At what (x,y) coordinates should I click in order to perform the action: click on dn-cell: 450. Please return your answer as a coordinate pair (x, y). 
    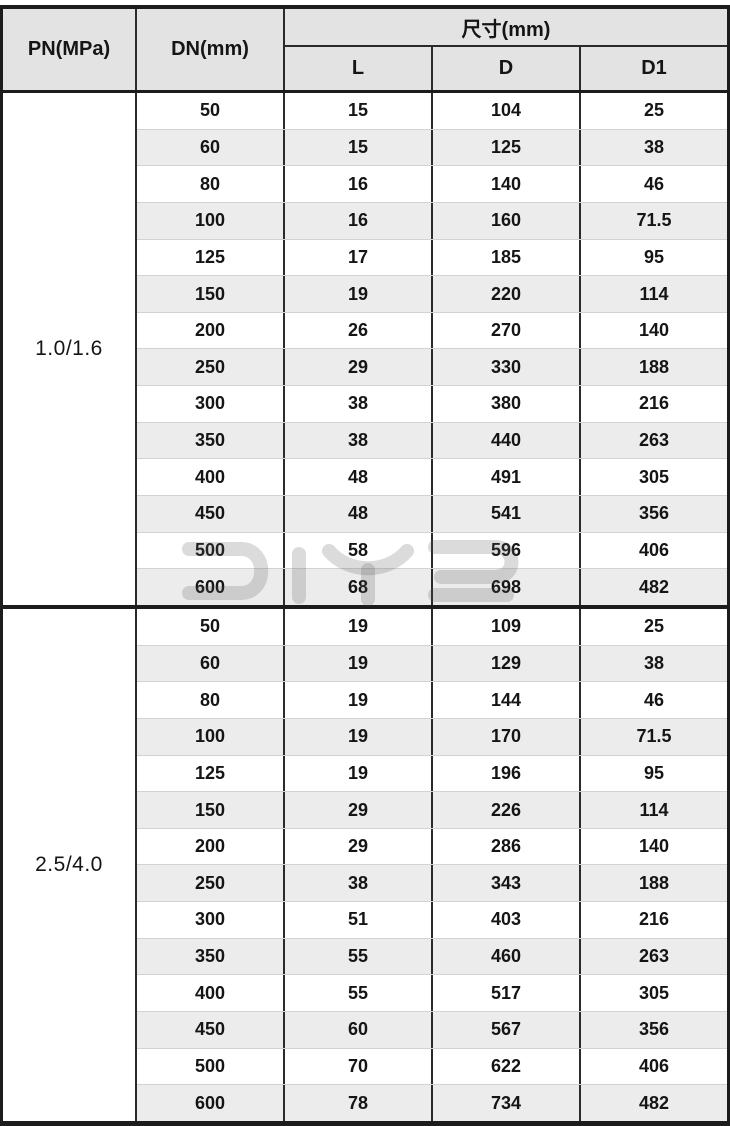
    Looking at the image, I should click on (211, 514).